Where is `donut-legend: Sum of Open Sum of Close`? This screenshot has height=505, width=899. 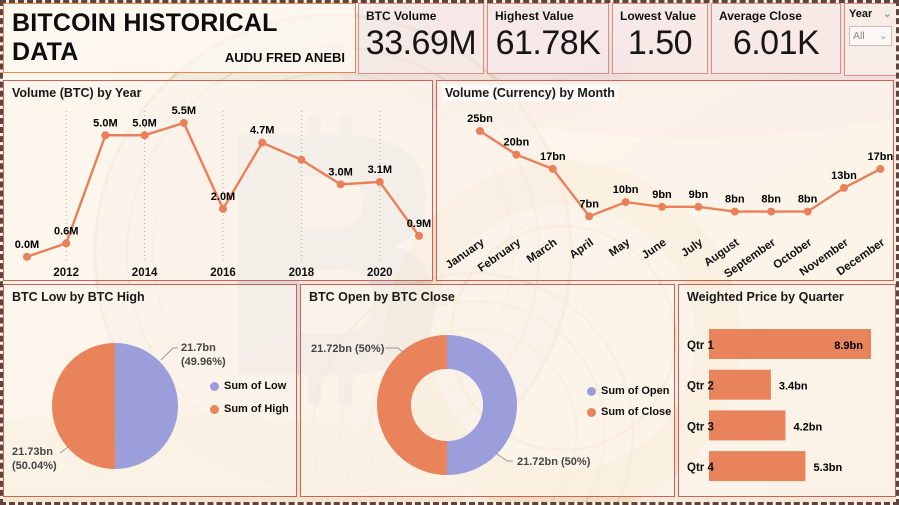 donut-legend: Sum of Open Sum of Close is located at coordinates (629, 401).